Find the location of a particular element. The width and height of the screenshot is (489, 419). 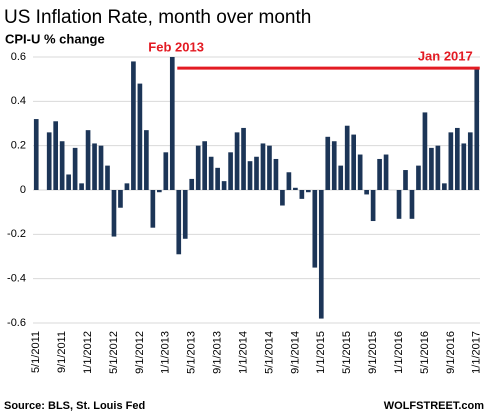

x-tick-label: 5/1/2015 is located at coordinates (347, 352).